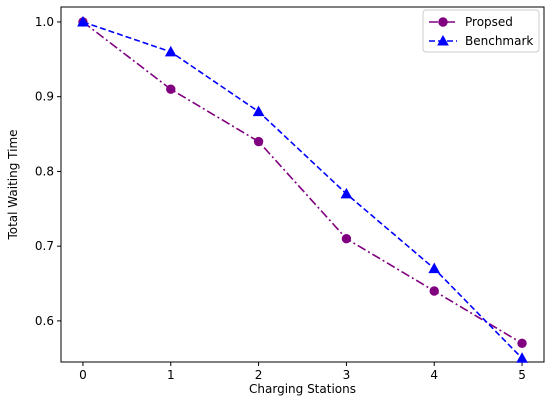 Image resolution: width=550 pixels, height=400 pixels. What do you see at coordinates (489, 22) in the screenshot?
I see `legend-label-propsed: Propsed` at bounding box center [489, 22].